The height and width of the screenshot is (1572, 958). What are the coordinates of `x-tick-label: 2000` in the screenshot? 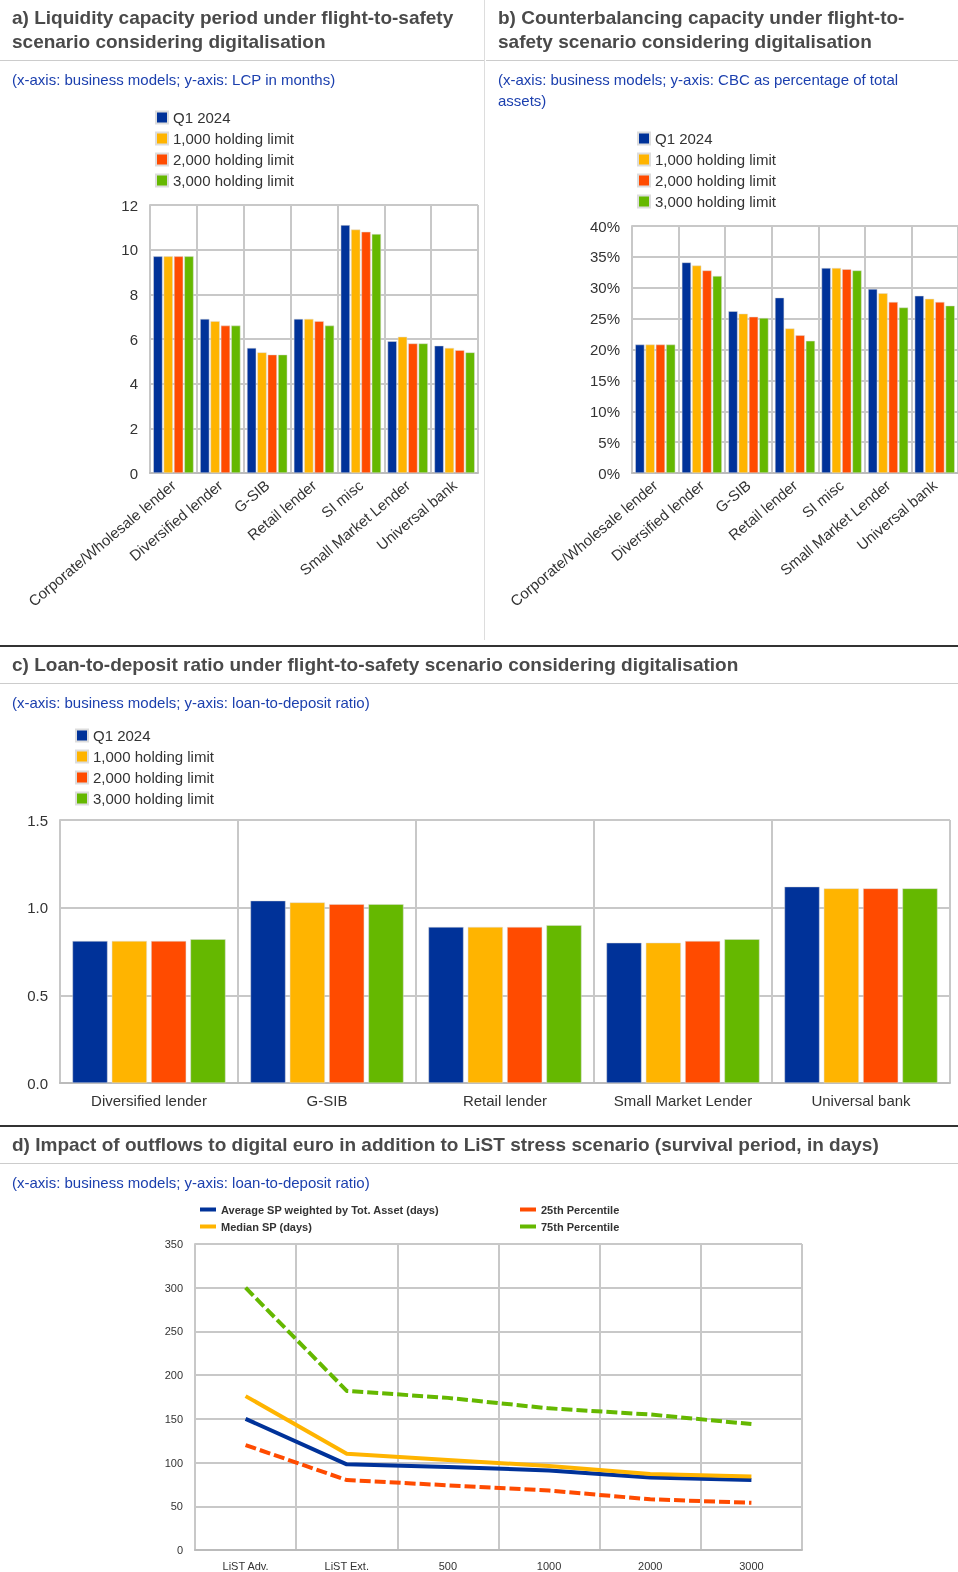 It's located at (650, 1565).